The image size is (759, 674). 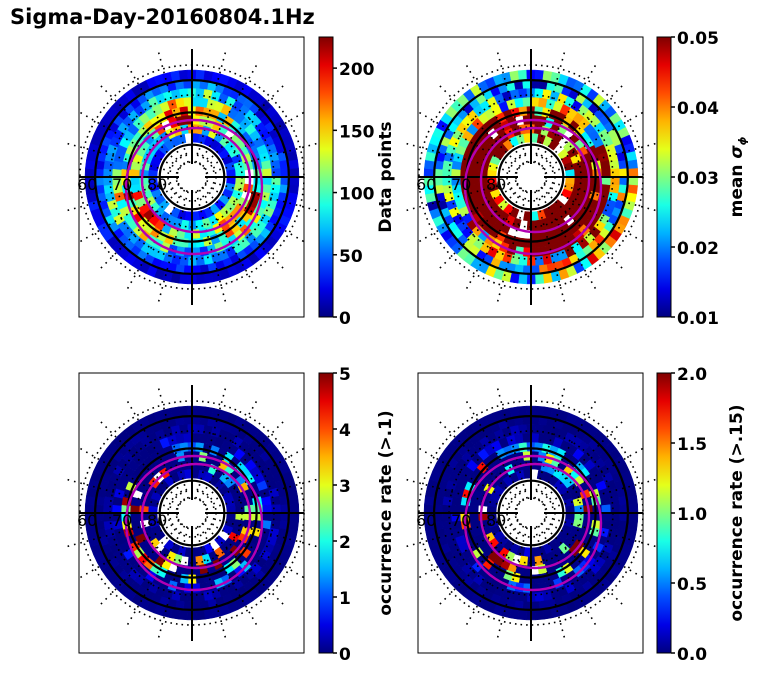 What do you see at coordinates (692, 585) in the screenshot?
I see `colorbar-tick-label: 0.5` at bounding box center [692, 585].